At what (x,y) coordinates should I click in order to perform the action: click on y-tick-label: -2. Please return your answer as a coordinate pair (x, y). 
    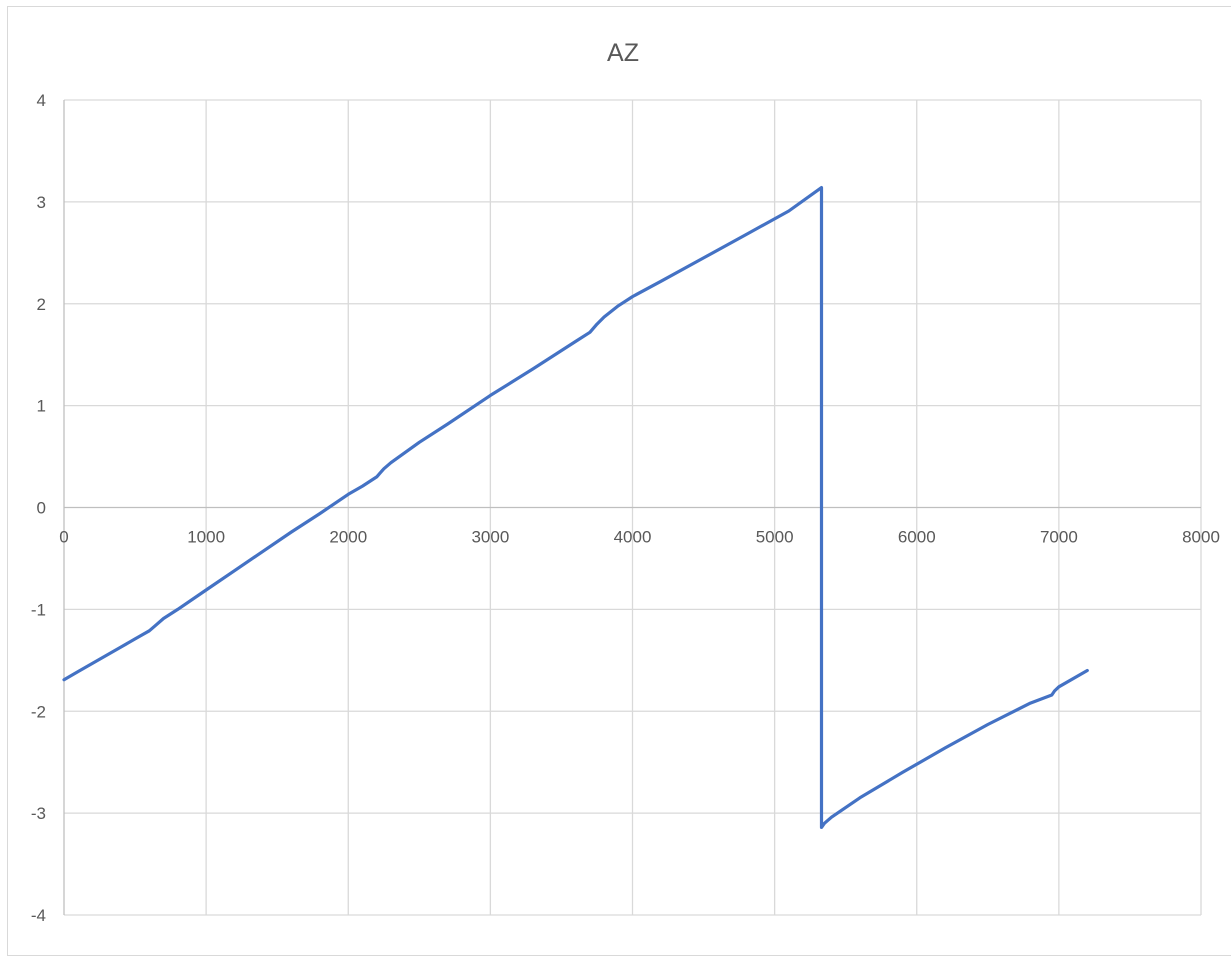
    Looking at the image, I should click on (38, 711).